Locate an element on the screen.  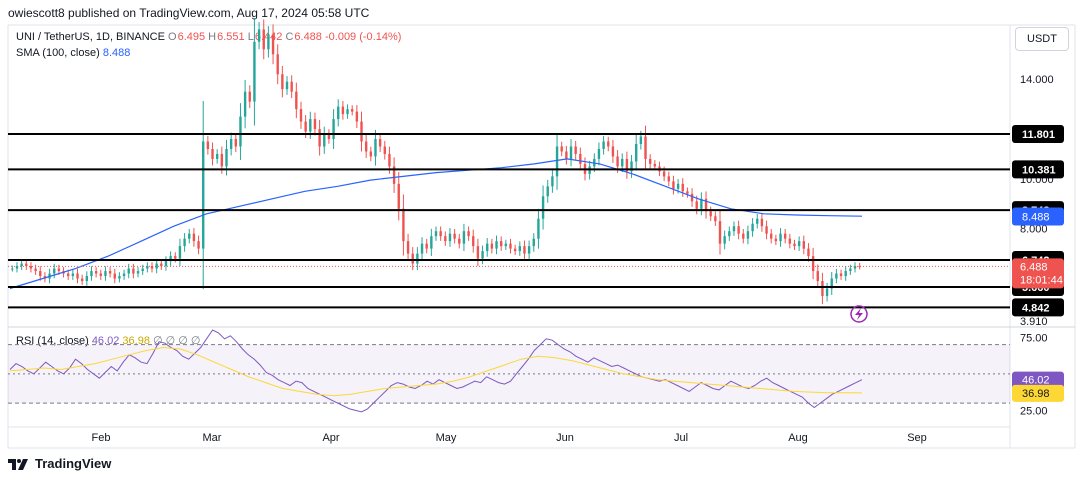
rsi-line is located at coordinates (436, 371).